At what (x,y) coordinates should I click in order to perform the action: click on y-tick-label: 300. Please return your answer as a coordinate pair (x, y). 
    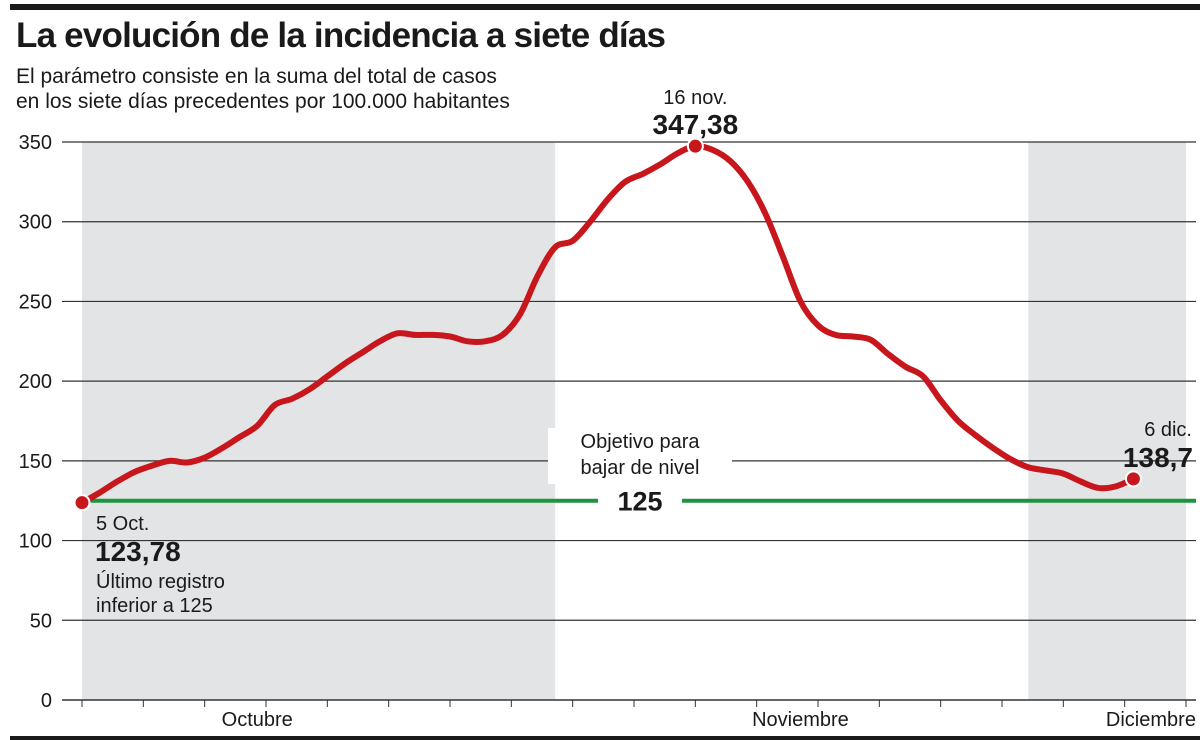
    Looking at the image, I should click on (35, 223).